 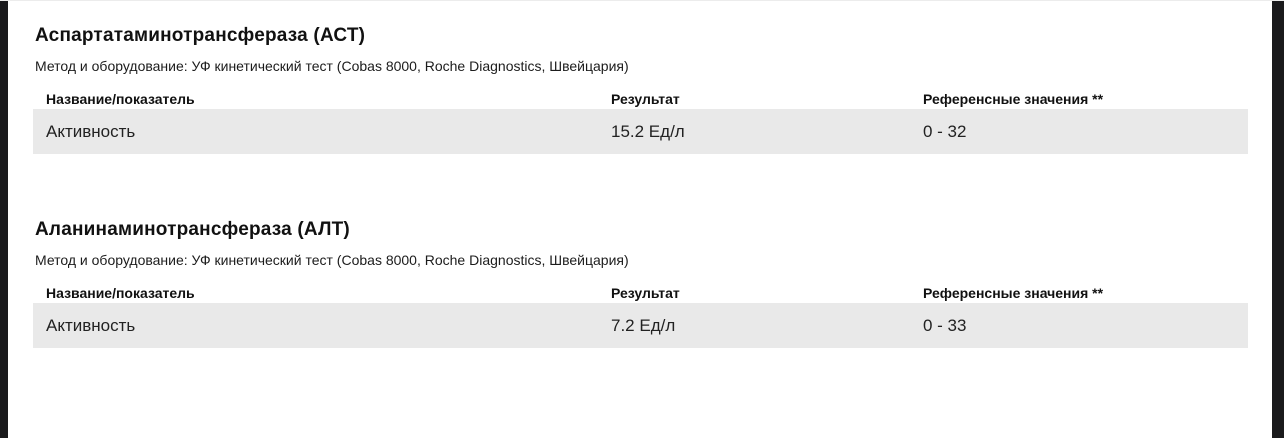 What do you see at coordinates (192, 229) in the screenshot?
I see `section-title: Аланинаминотрансфераза (АЛТ)` at bounding box center [192, 229].